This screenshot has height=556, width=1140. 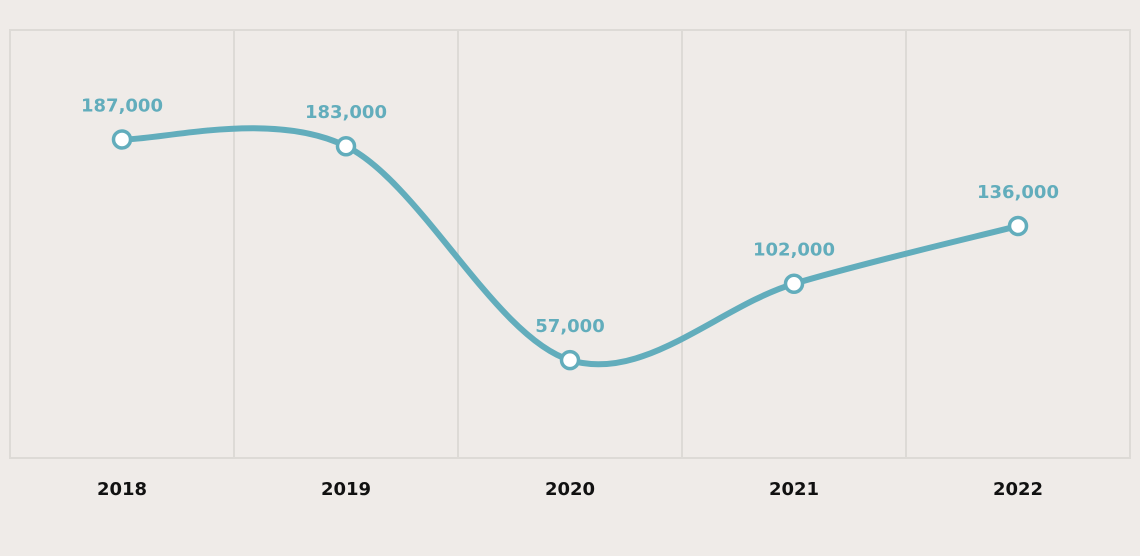 I want to click on x-tick-label-2021: 2021, so click(x=794, y=489).